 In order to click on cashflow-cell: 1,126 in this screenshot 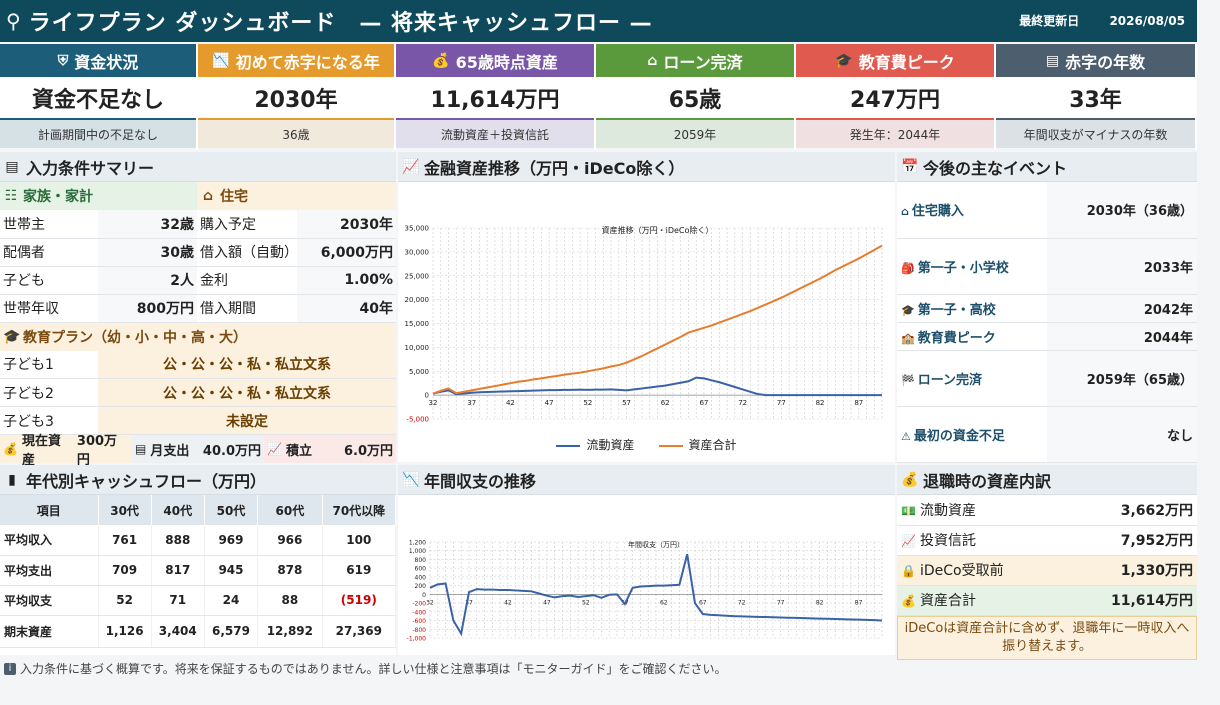, I will do `click(125, 631)`.